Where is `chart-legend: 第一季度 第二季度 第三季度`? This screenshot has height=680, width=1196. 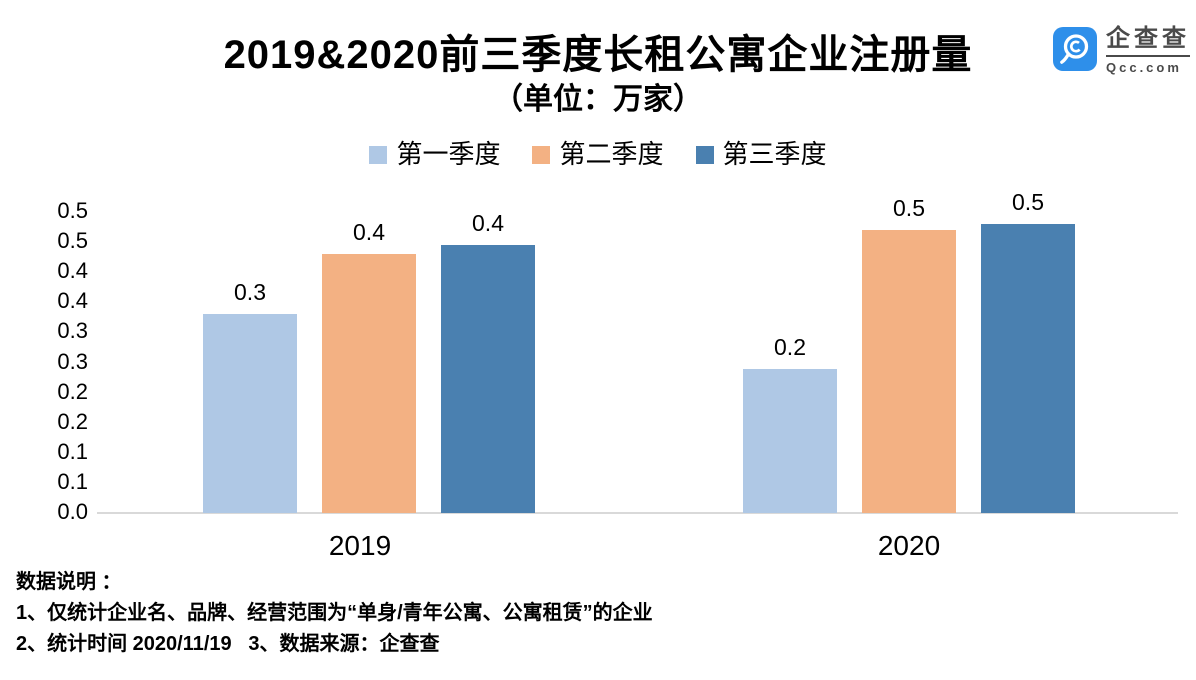 chart-legend: 第一季度 第二季度 第三季度 is located at coordinates (598, 154).